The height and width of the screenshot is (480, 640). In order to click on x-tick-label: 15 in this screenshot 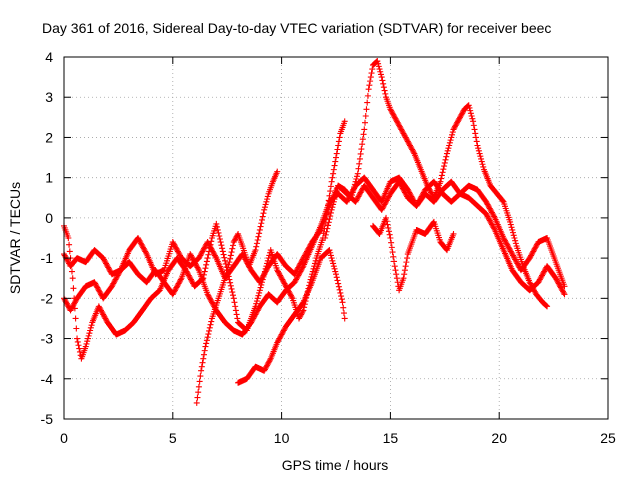, I will do `click(391, 438)`.